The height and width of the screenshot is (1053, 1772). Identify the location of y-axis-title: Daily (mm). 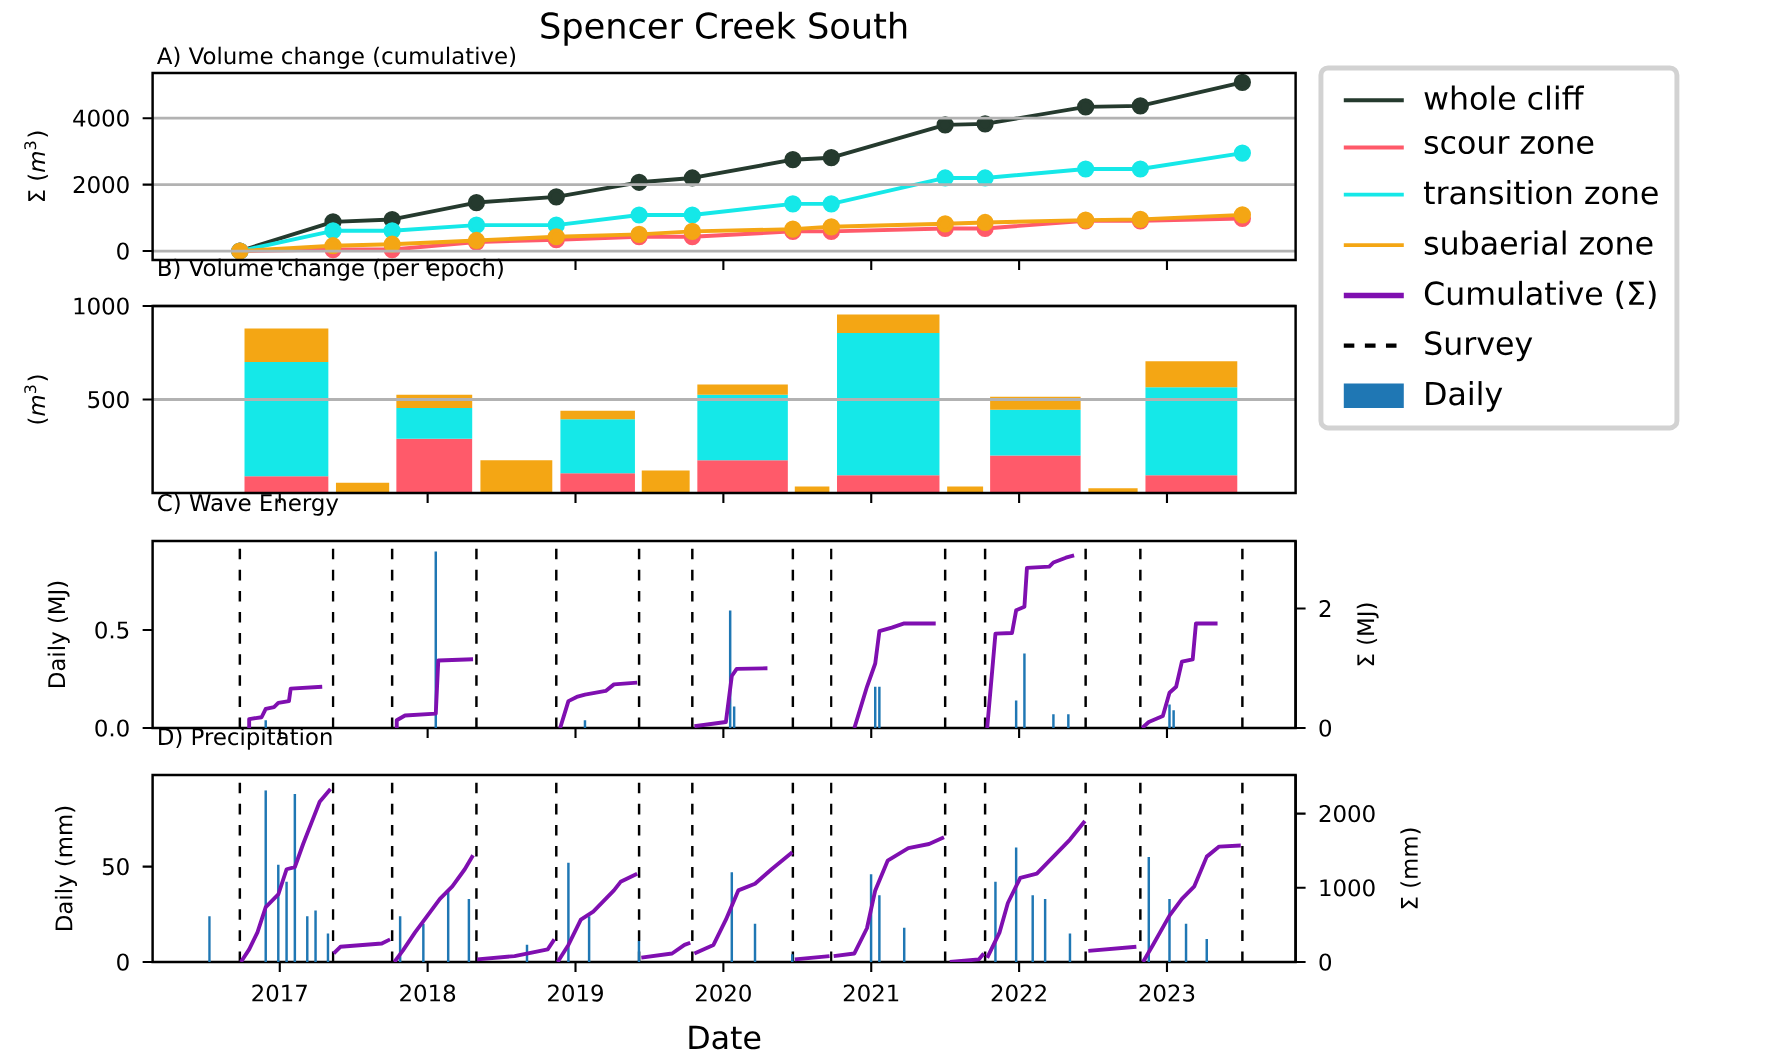
(65, 868).